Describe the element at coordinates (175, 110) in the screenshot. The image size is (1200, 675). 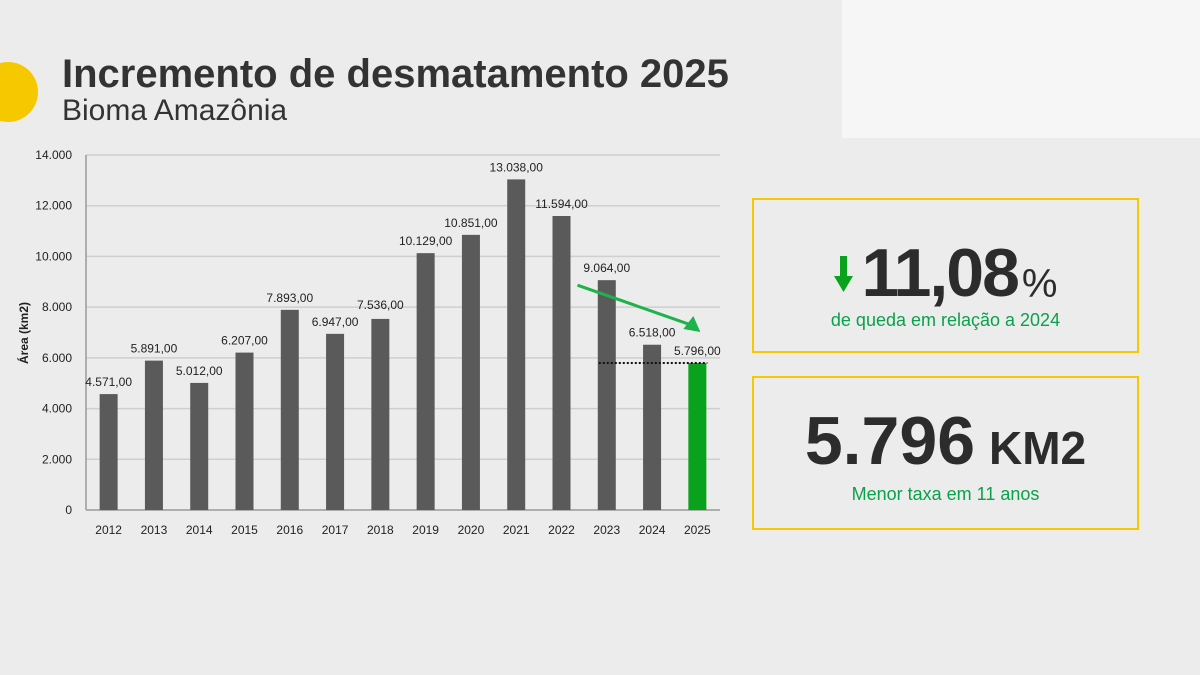
I see `page-subtitle: Bioma Amazônia` at that location.